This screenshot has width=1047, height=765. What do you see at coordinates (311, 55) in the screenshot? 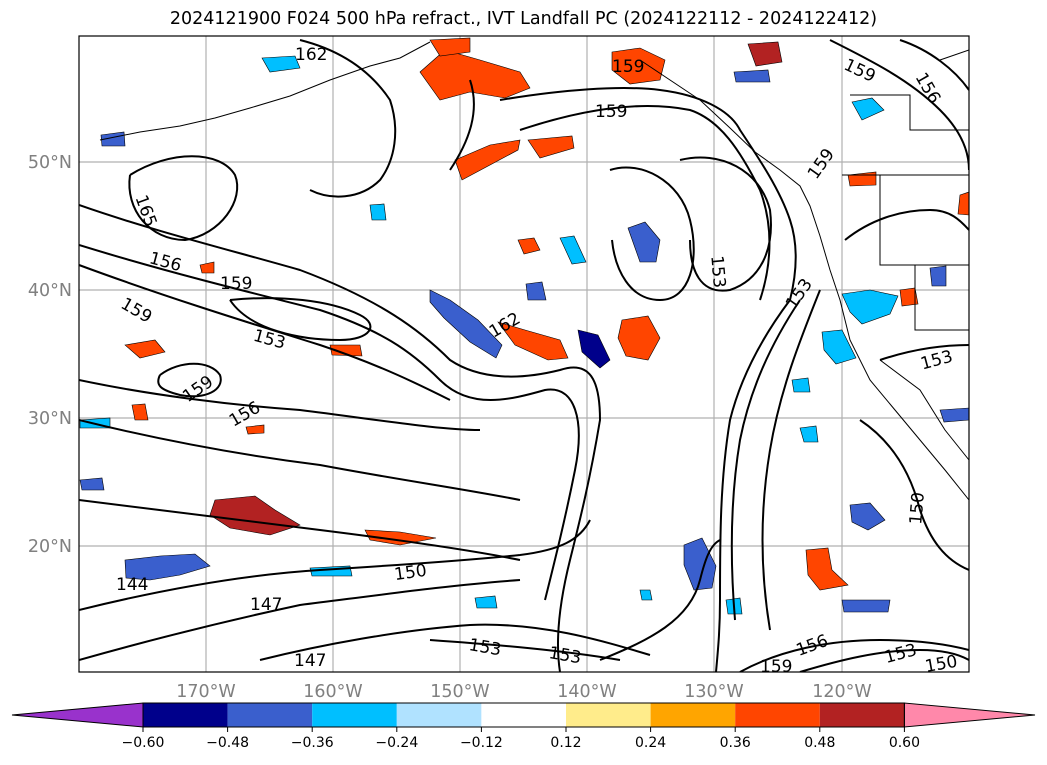
I see `contour-label: 162` at bounding box center [311, 55].